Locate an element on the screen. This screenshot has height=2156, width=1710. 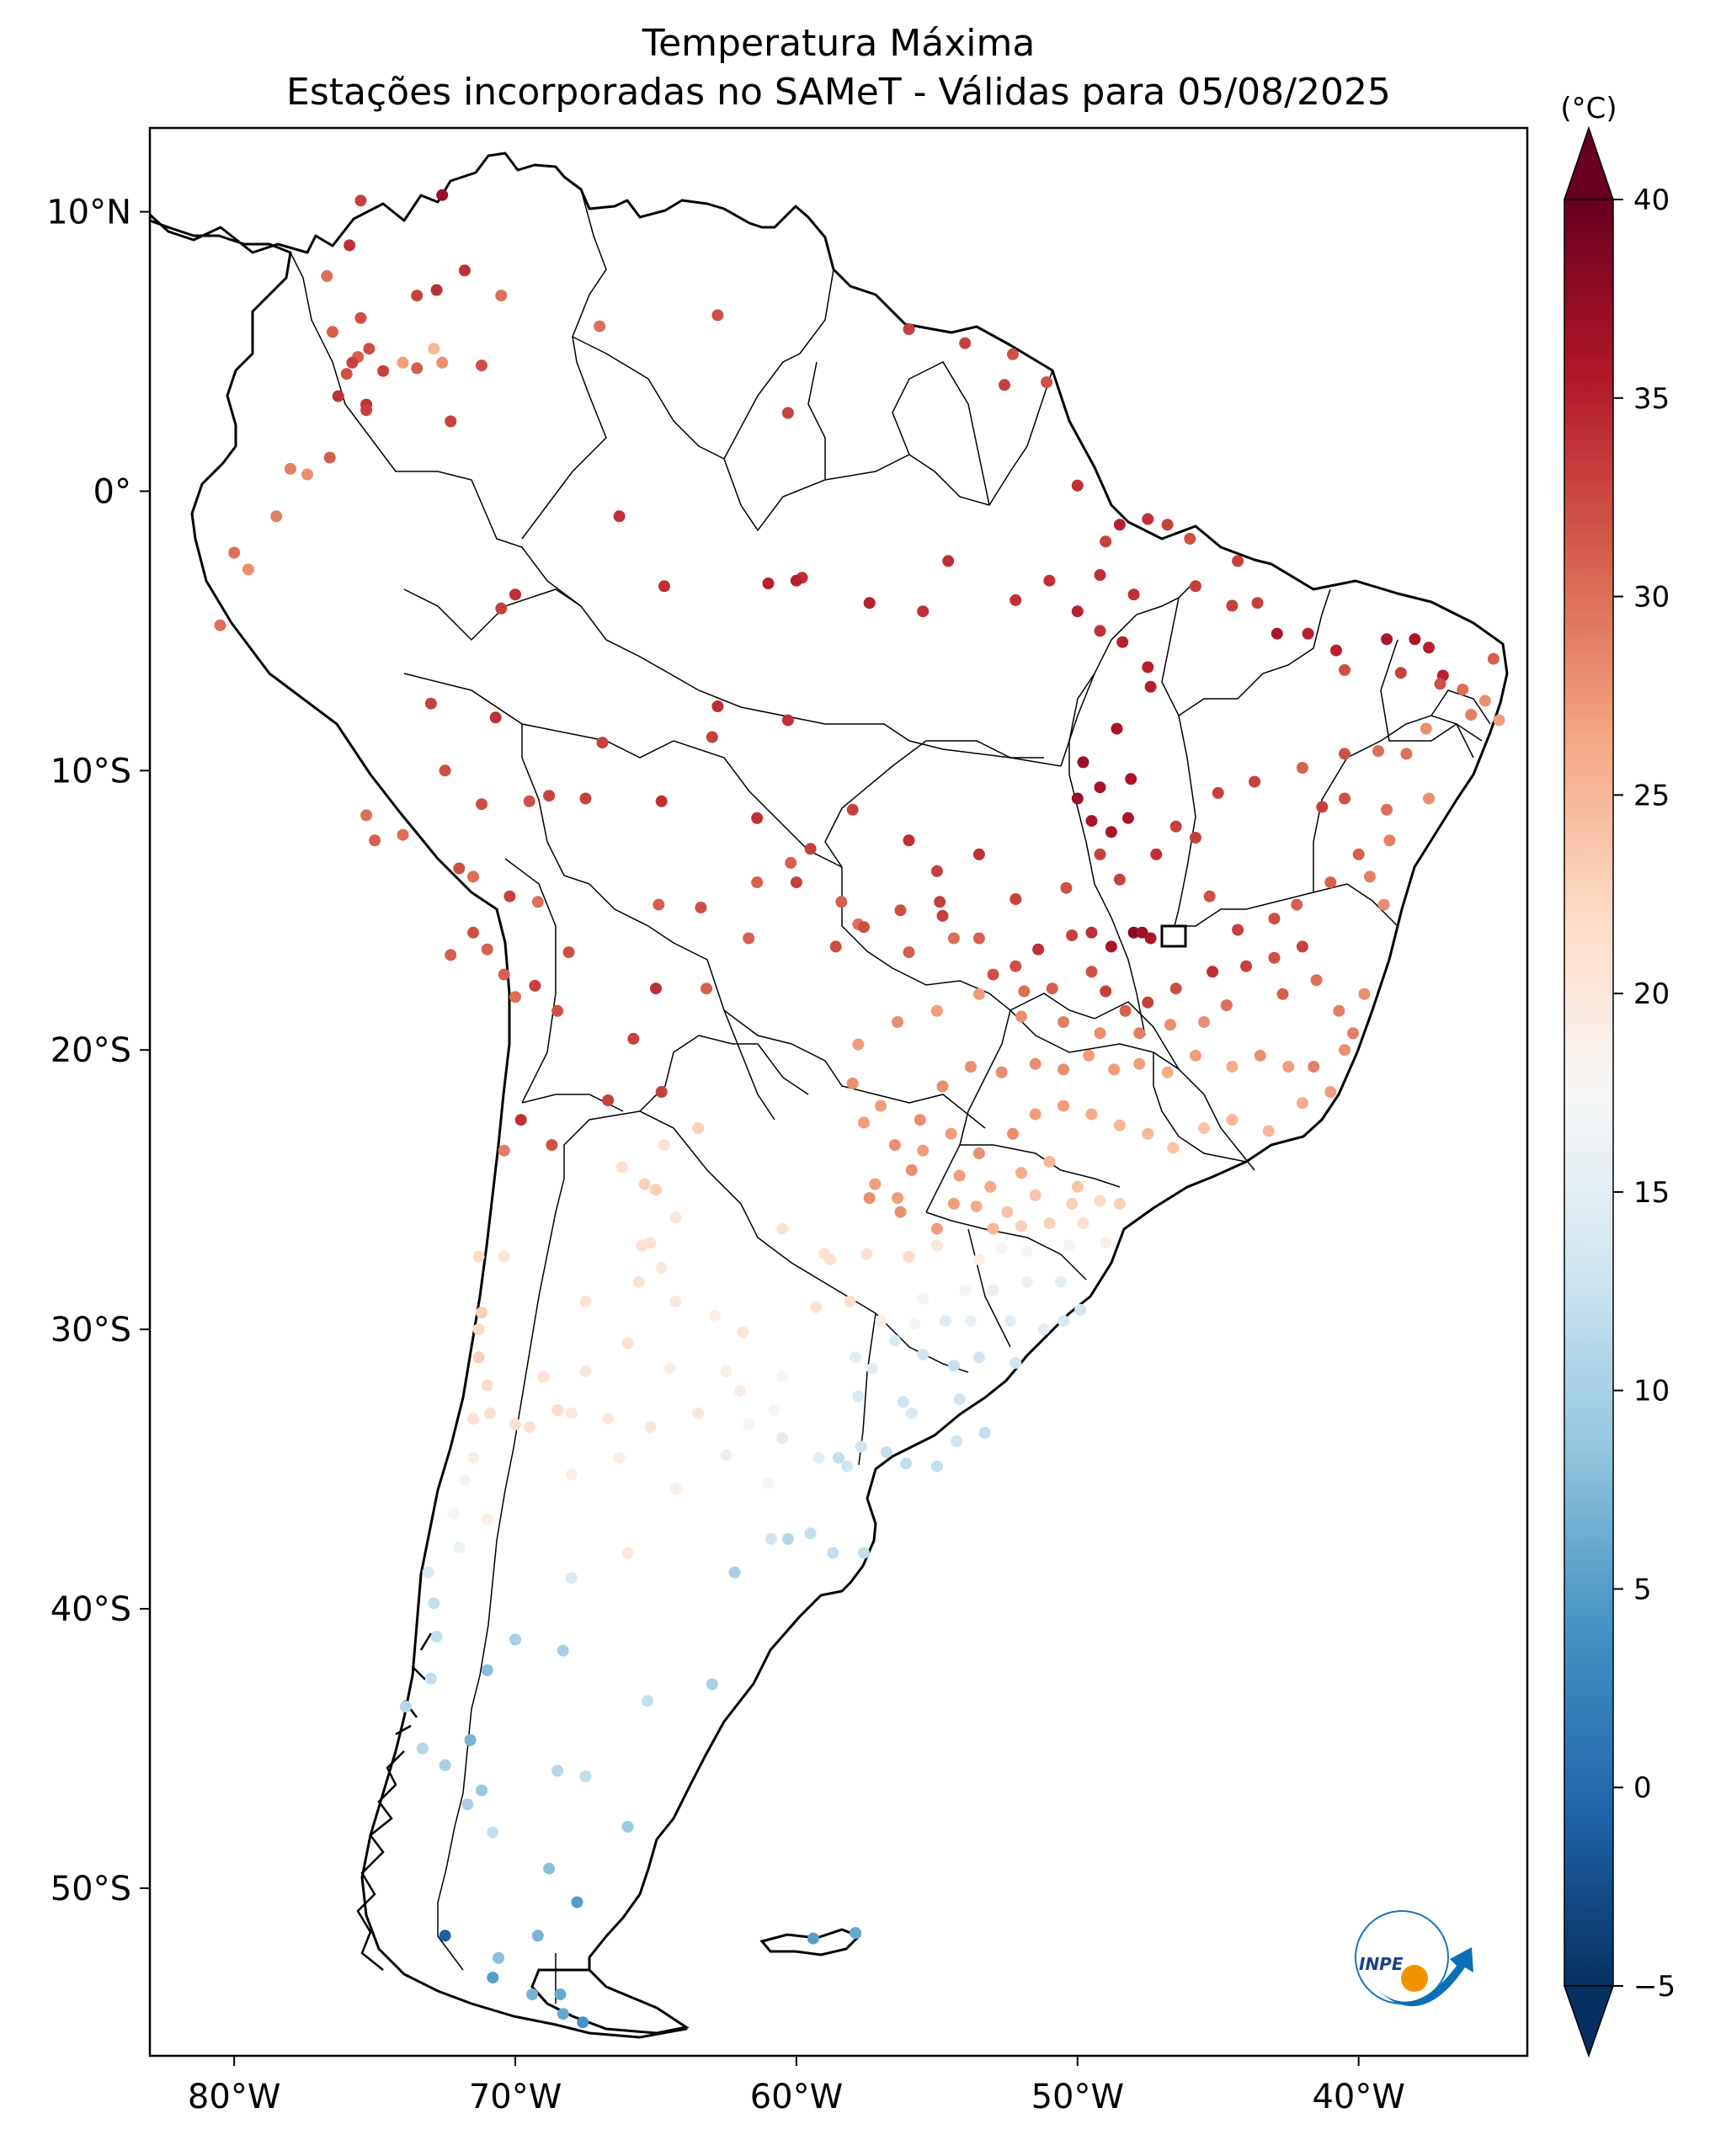
colorbar-unit-label: (°C) is located at coordinates (1588, 109).